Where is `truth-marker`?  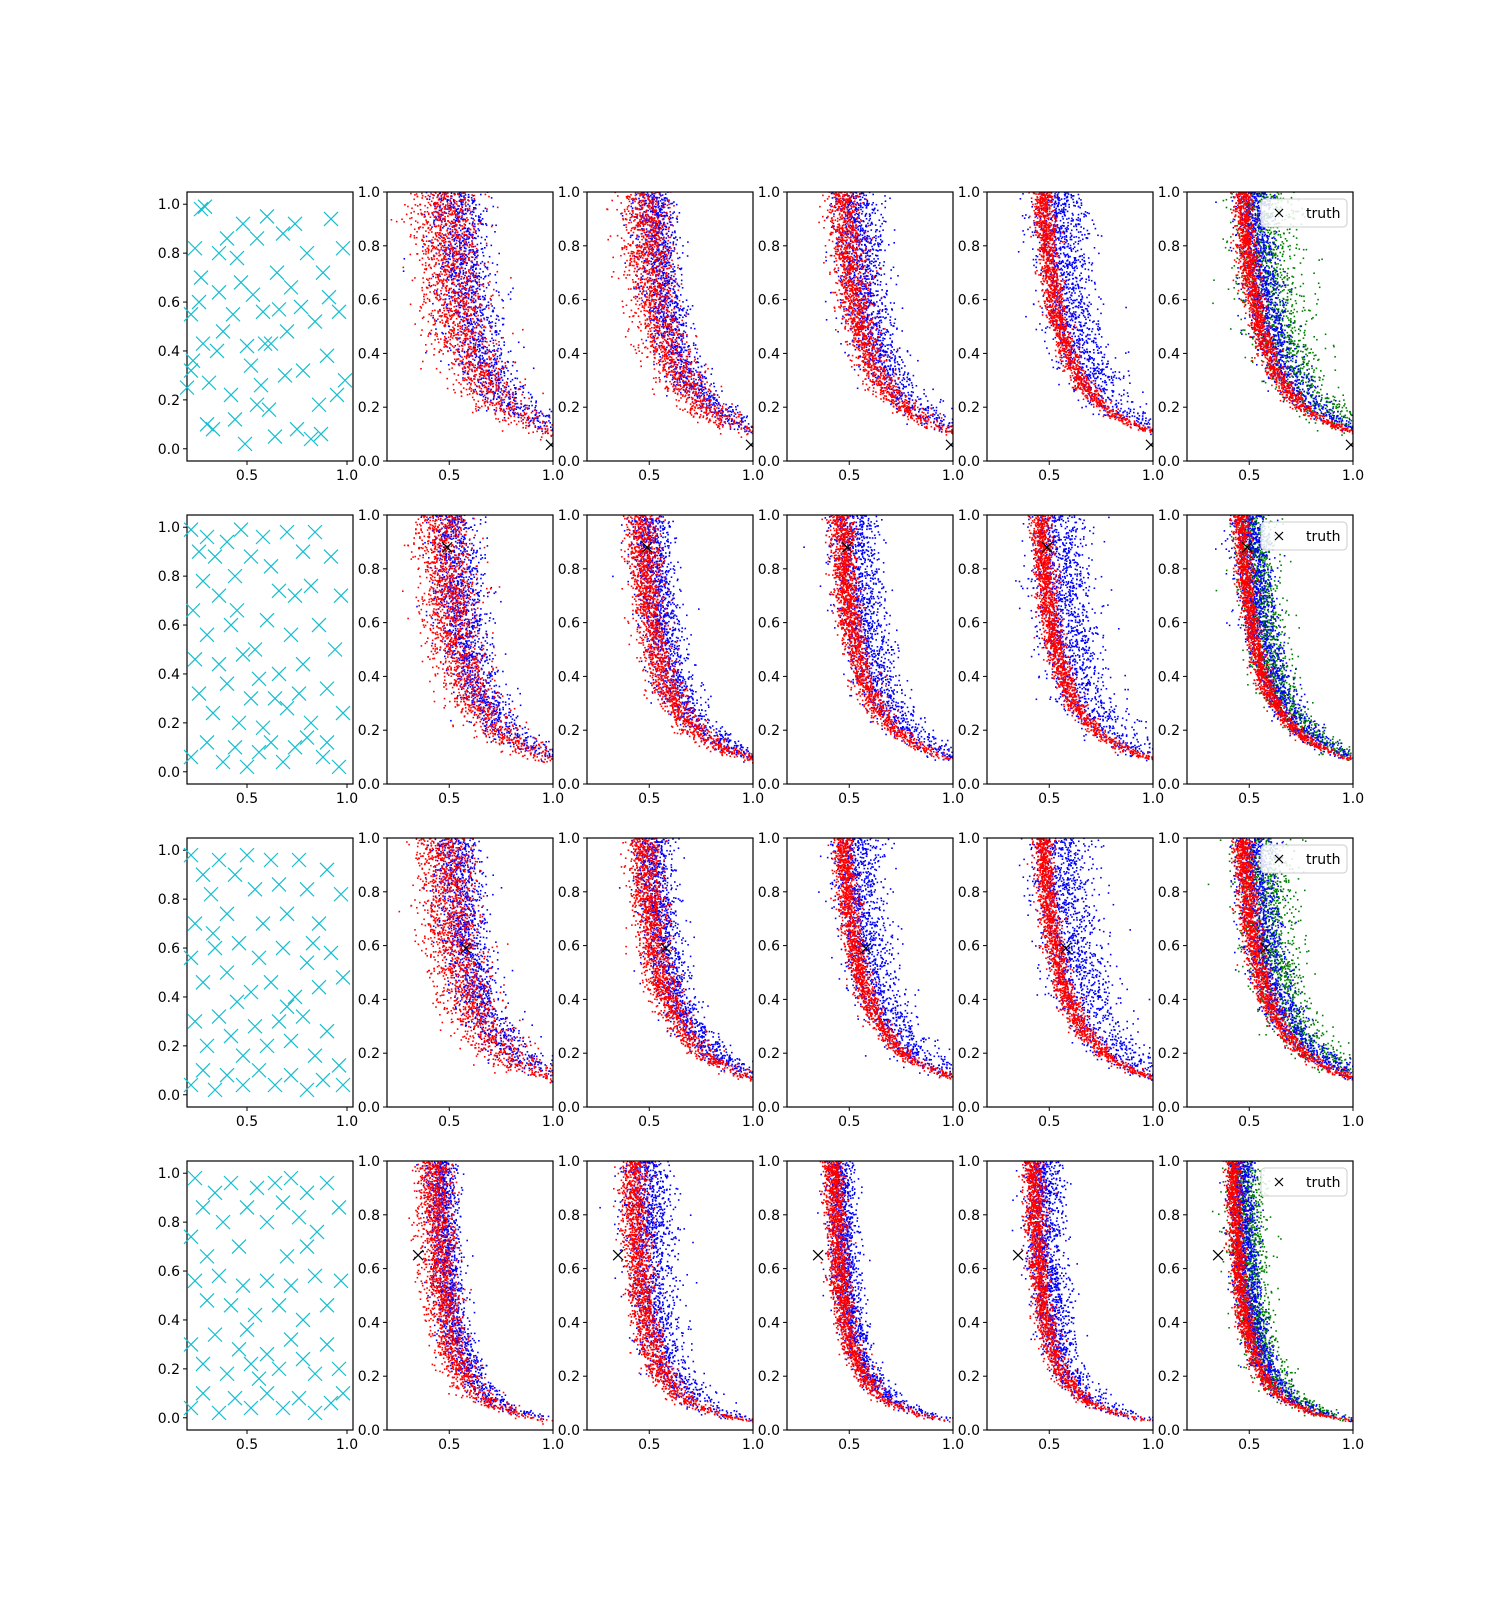 truth-marker is located at coordinates (551, 445).